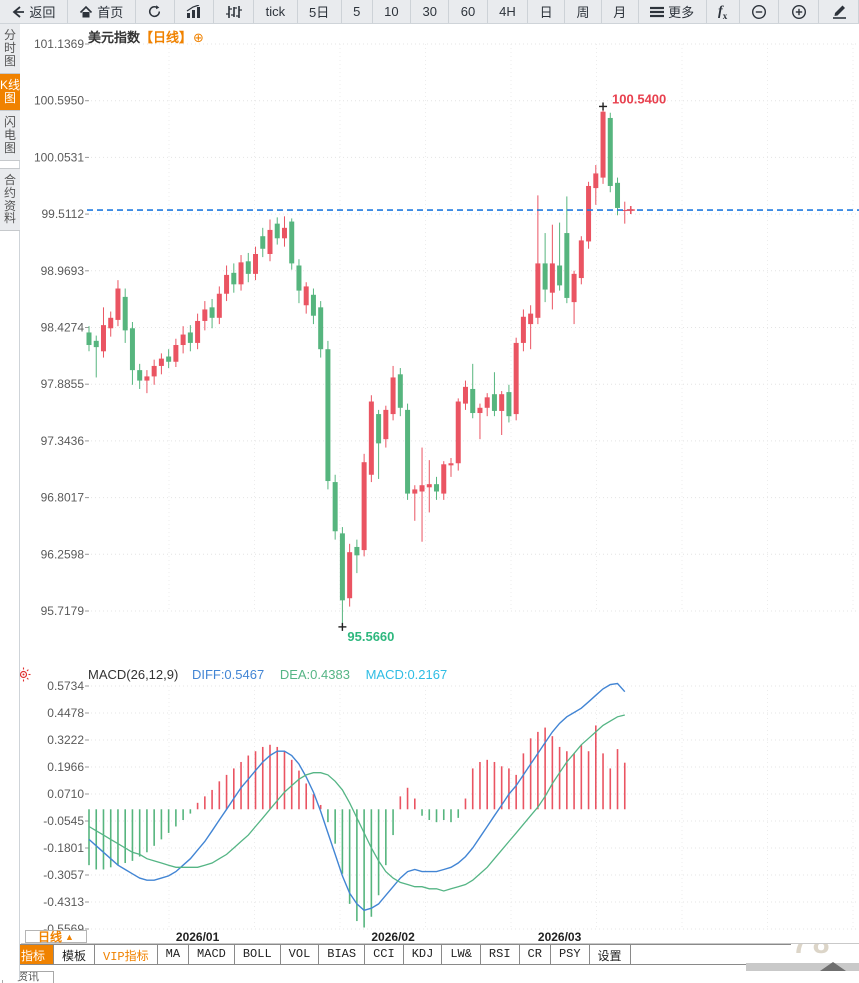 This screenshot has height=983, width=859. Describe the element at coordinates (500, 954) in the screenshot. I see `tab-rsi: RSI` at that location.